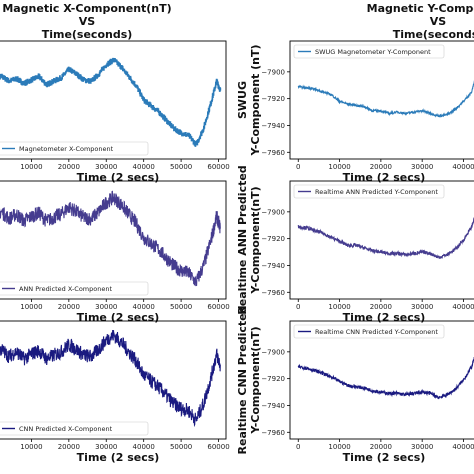 This screenshot has height=474, width=474. What do you see at coordinates (422, 167) in the screenshot?
I see `y-swug-xtick-label: 30000` at bounding box center [422, 167].